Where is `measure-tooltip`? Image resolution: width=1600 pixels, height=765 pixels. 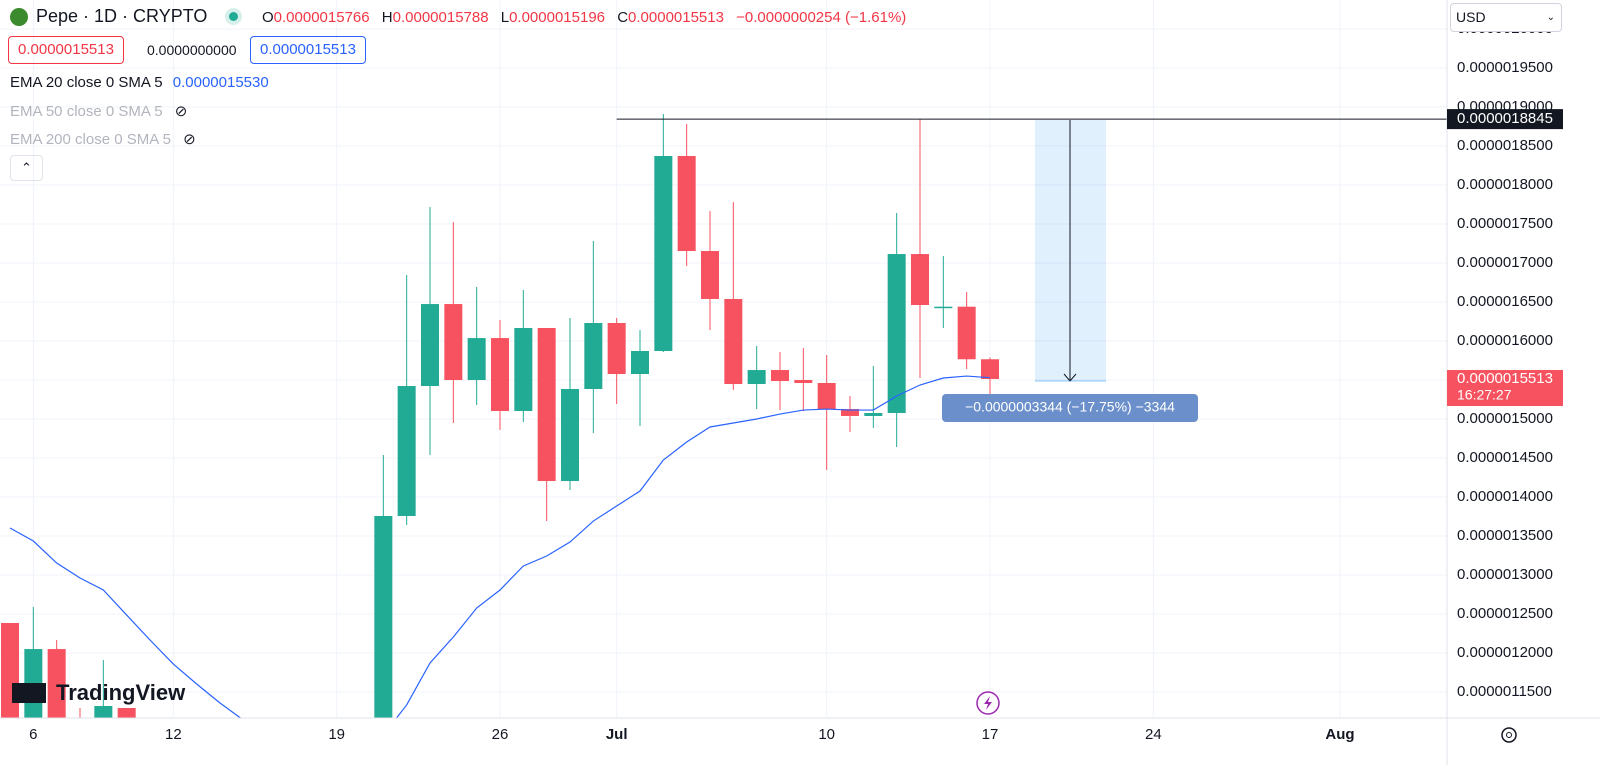 measure-tooltip is located at coordinates (1070, 408).